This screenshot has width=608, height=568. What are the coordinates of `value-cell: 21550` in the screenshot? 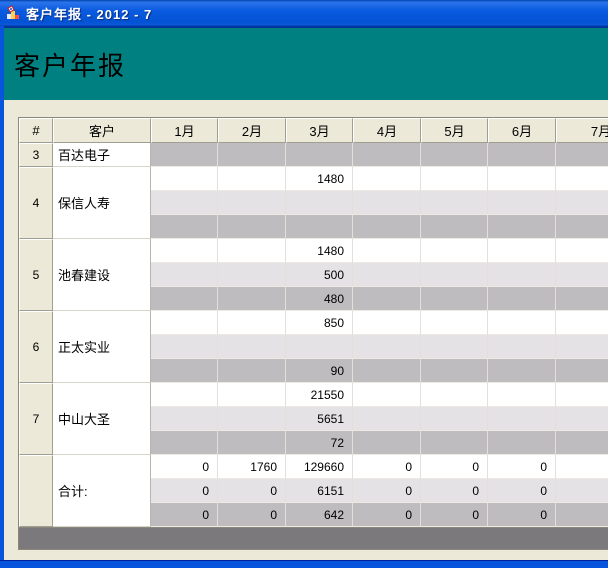 It's located at (319, 395).